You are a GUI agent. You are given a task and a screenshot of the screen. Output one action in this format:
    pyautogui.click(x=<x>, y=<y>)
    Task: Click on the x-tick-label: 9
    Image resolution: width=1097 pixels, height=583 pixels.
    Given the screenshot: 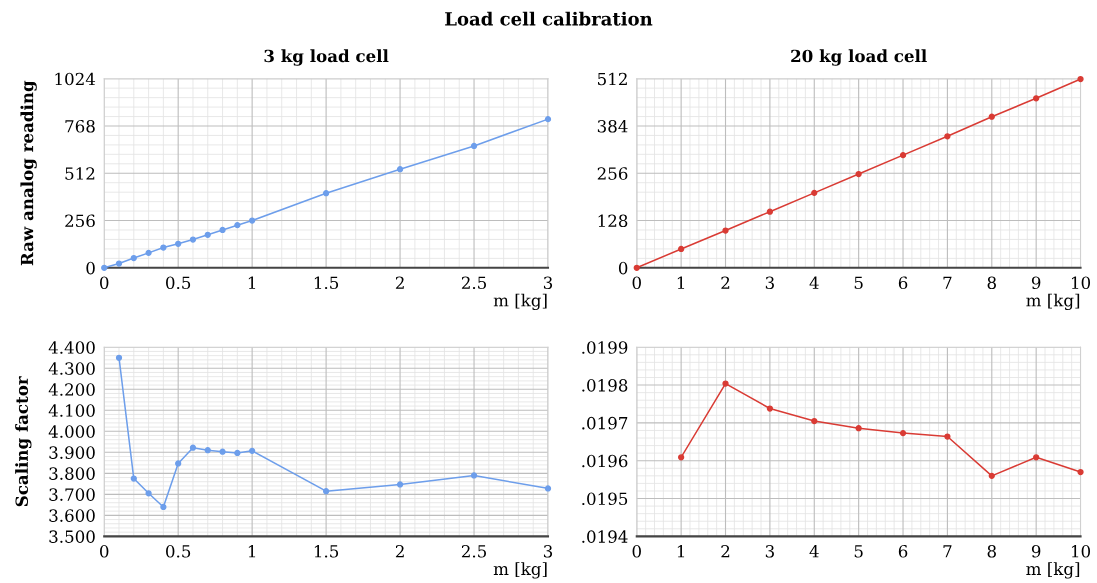 What is the action you would take?
    pyautogui.click(x=1036, y=551)
    